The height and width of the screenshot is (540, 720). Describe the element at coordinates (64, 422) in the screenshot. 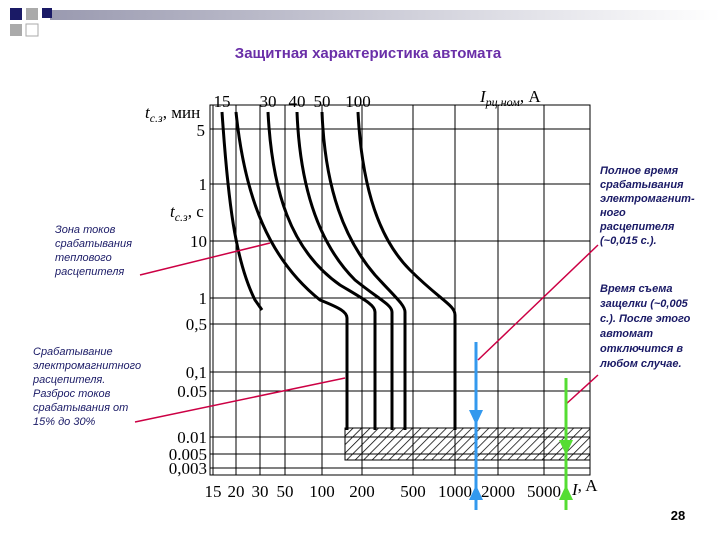

I see `annotation: 15% до 30%` at that location.